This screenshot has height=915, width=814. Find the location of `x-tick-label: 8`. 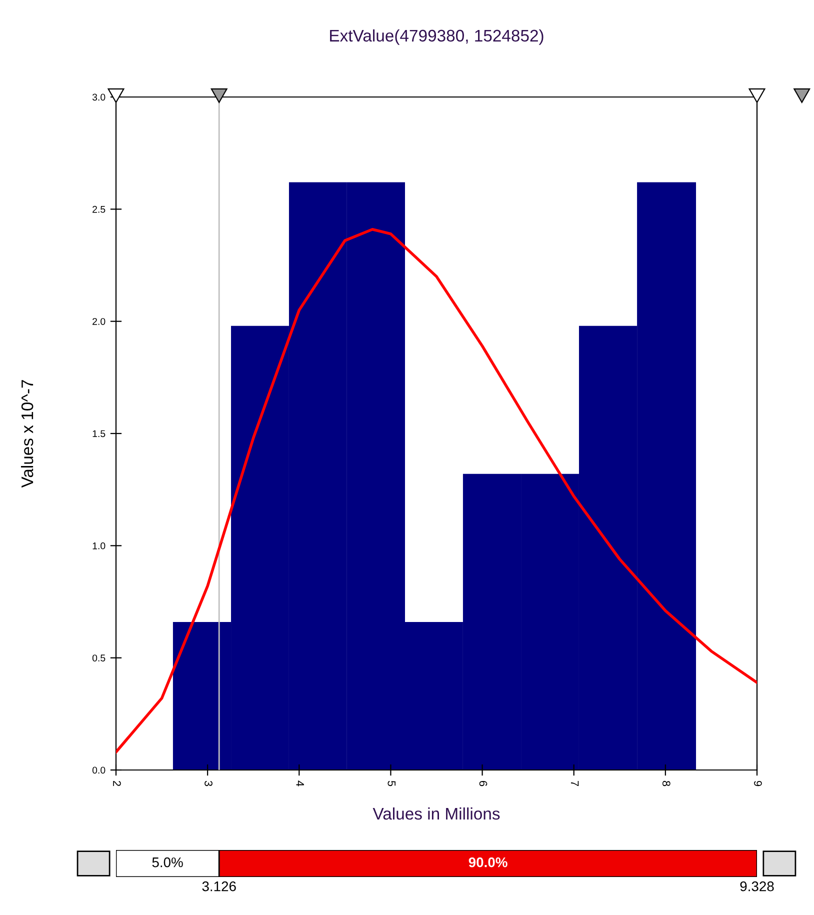

x-tick-label: 8 is located at coordinates (666, 783).